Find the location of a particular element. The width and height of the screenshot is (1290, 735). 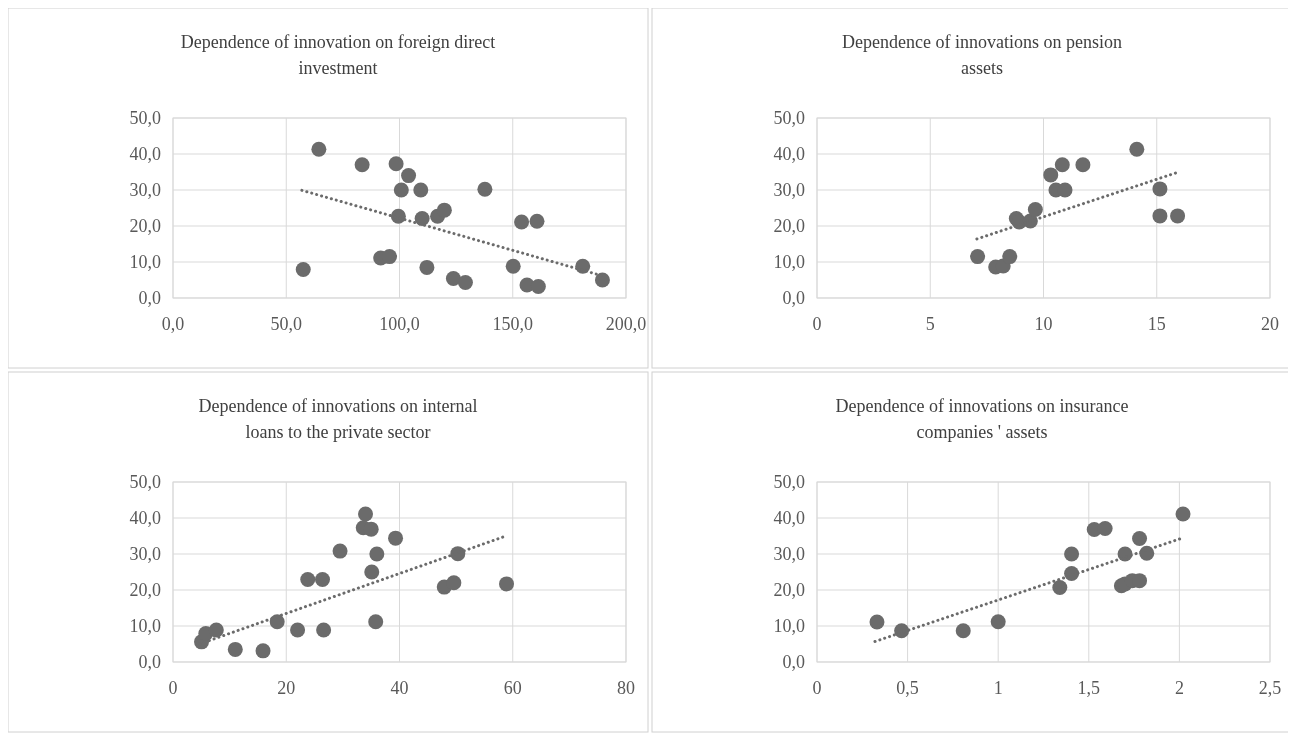

chart-title: Dependence of innovations on pension assets is located at coordinates (982, 55).